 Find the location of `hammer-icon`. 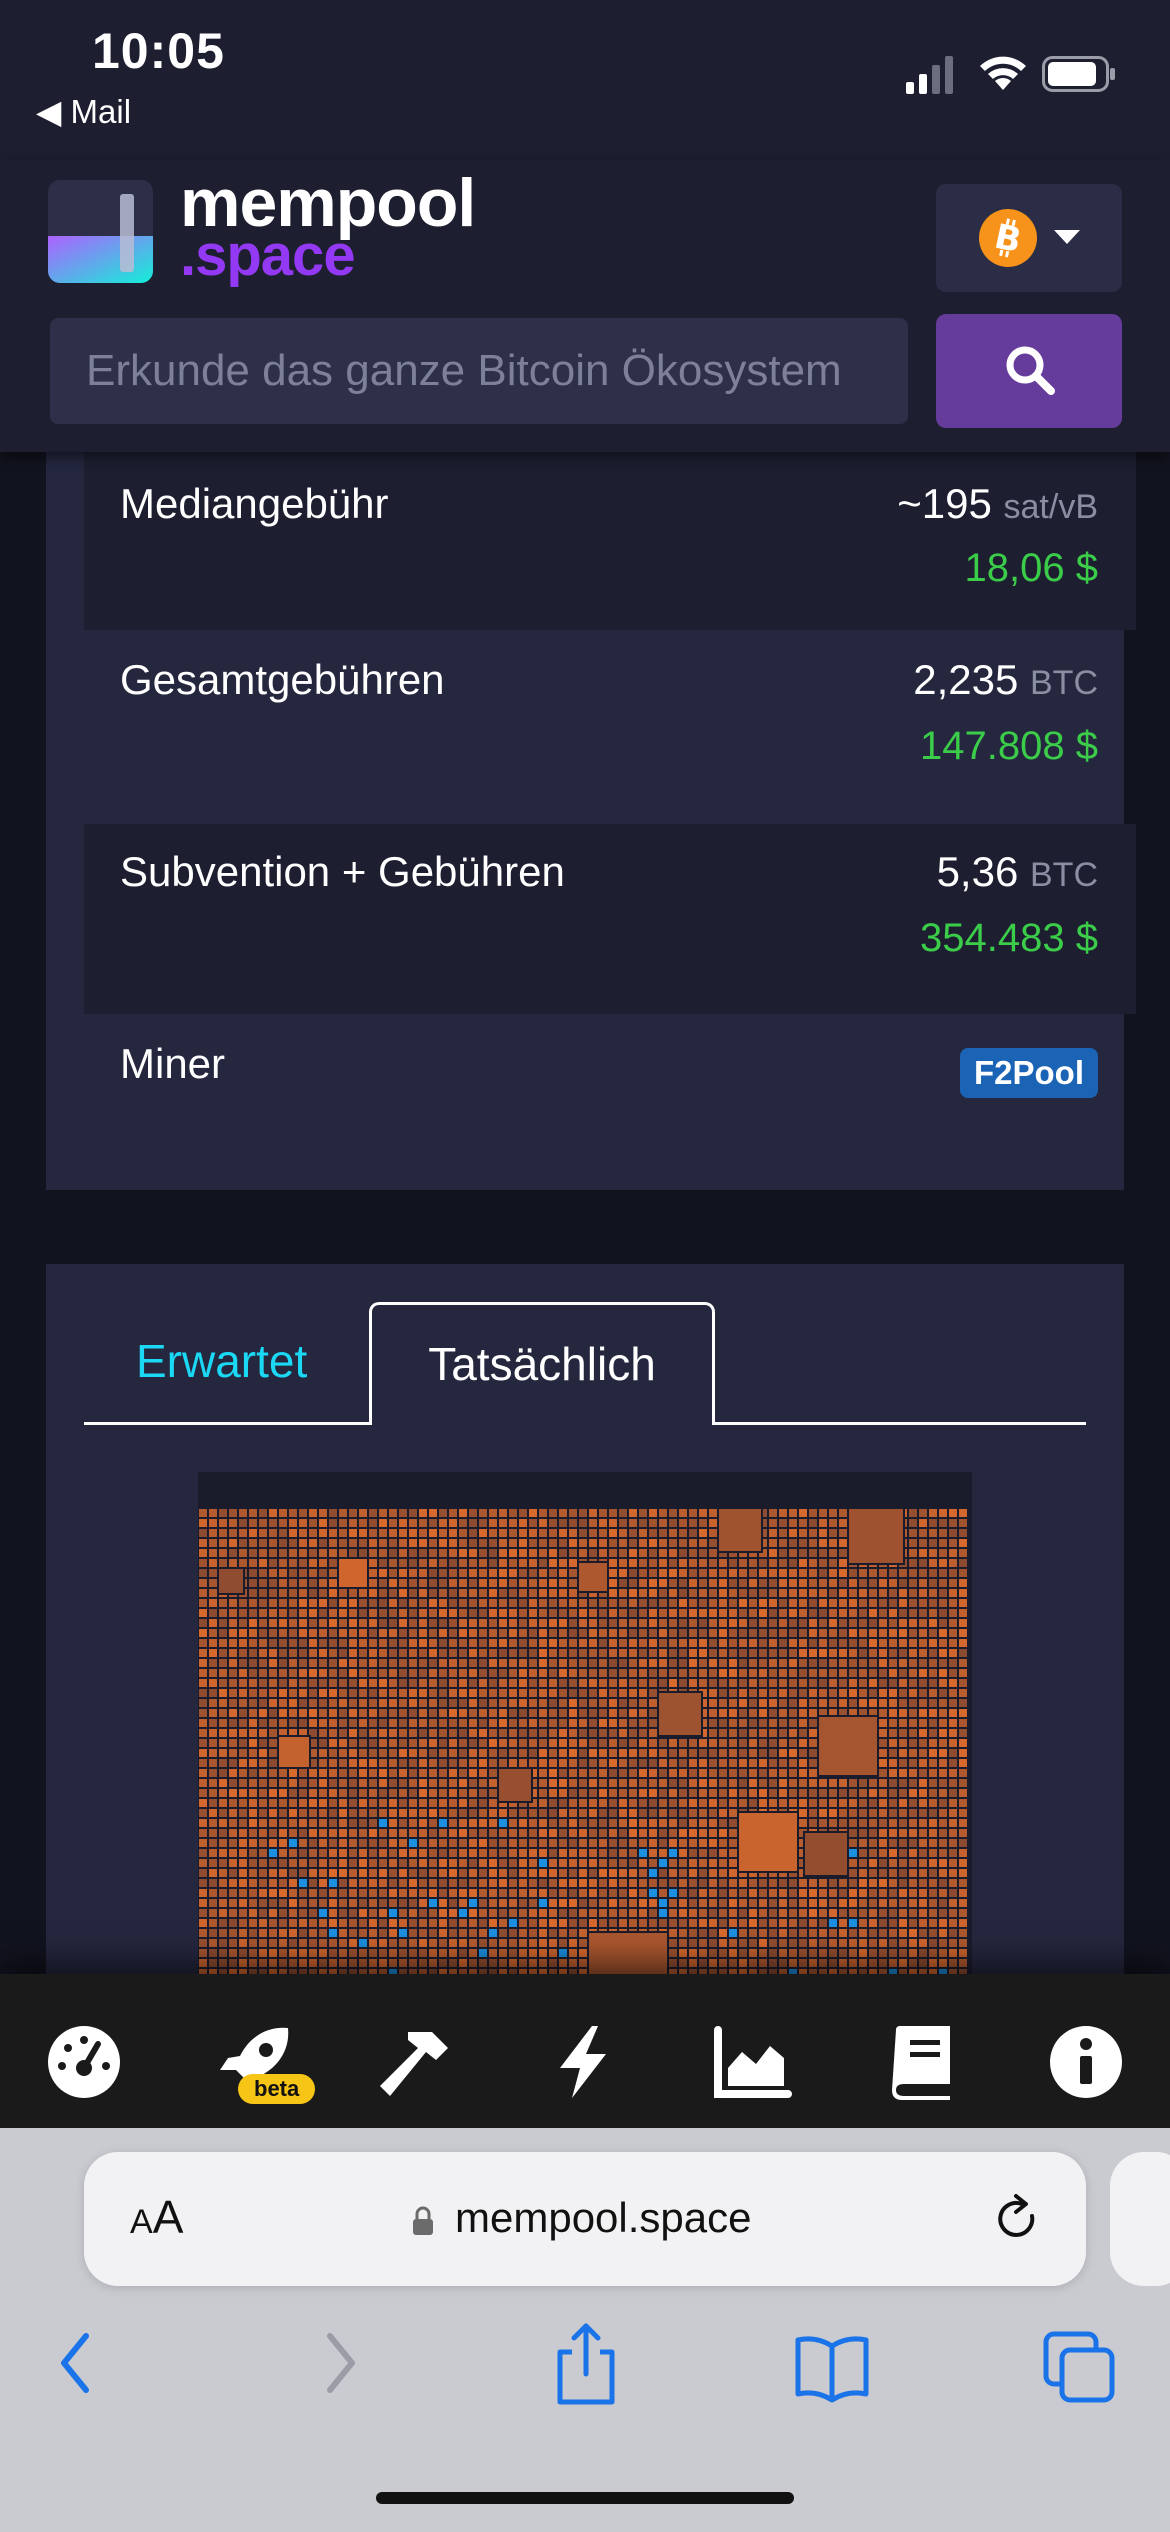

hammer-icon is located at coordinates (414, 2062).